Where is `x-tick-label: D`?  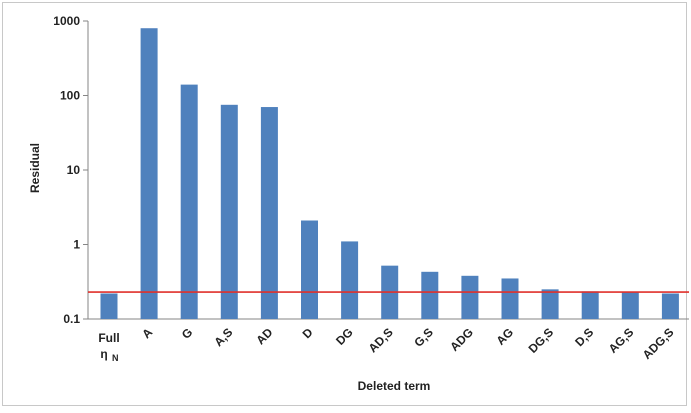
x-tick-label: D is located at coordinates (308, 333).